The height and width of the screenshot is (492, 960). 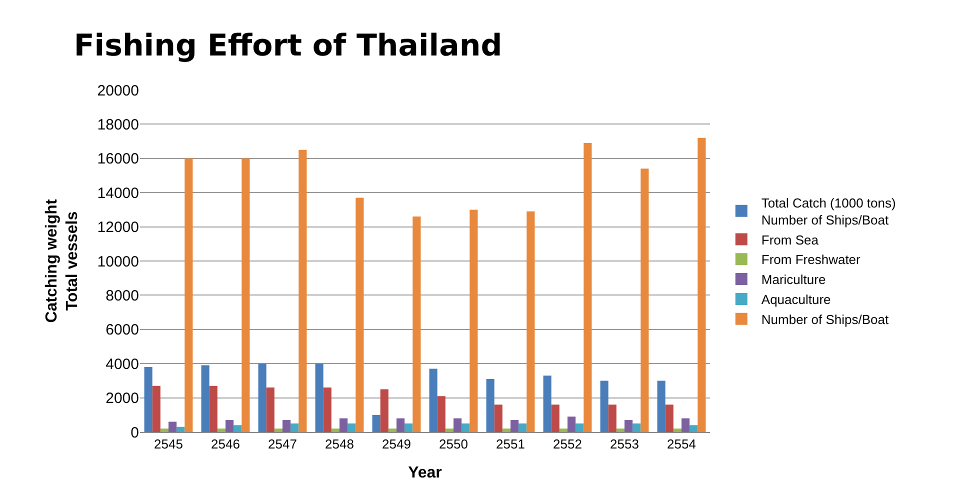 What do you see at coordinates (122, 330) in the screenshot?
I see `y-tick-label: 6000` at bounding box center [122, 330].